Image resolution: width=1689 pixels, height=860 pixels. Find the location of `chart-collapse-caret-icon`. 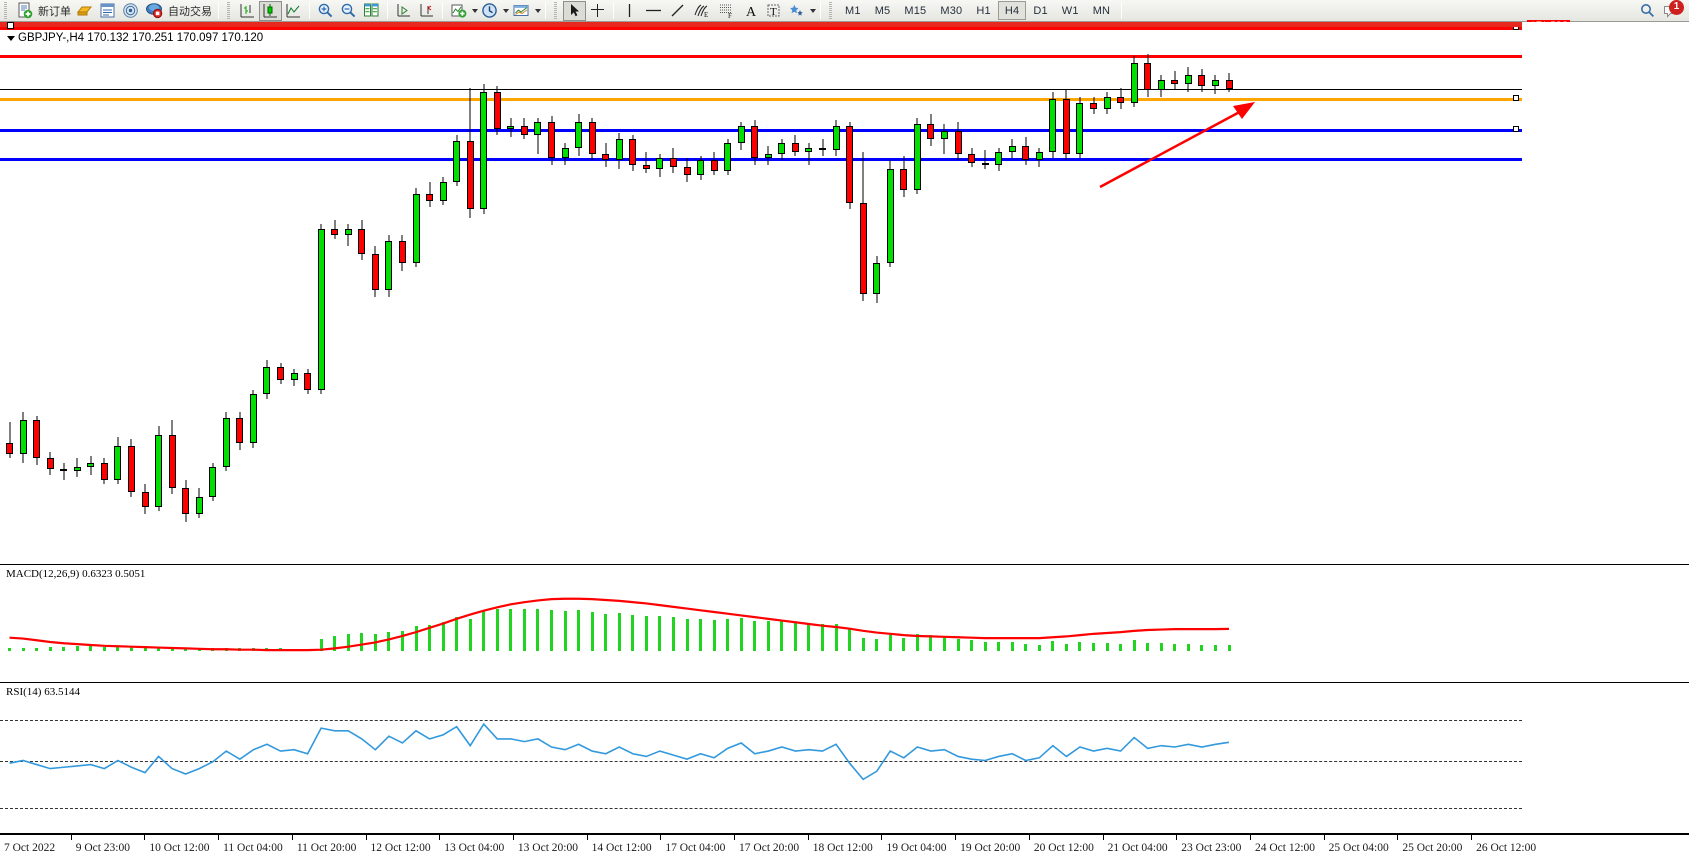

chart-collapse-caret-icon is located at coordinates (11, 38).